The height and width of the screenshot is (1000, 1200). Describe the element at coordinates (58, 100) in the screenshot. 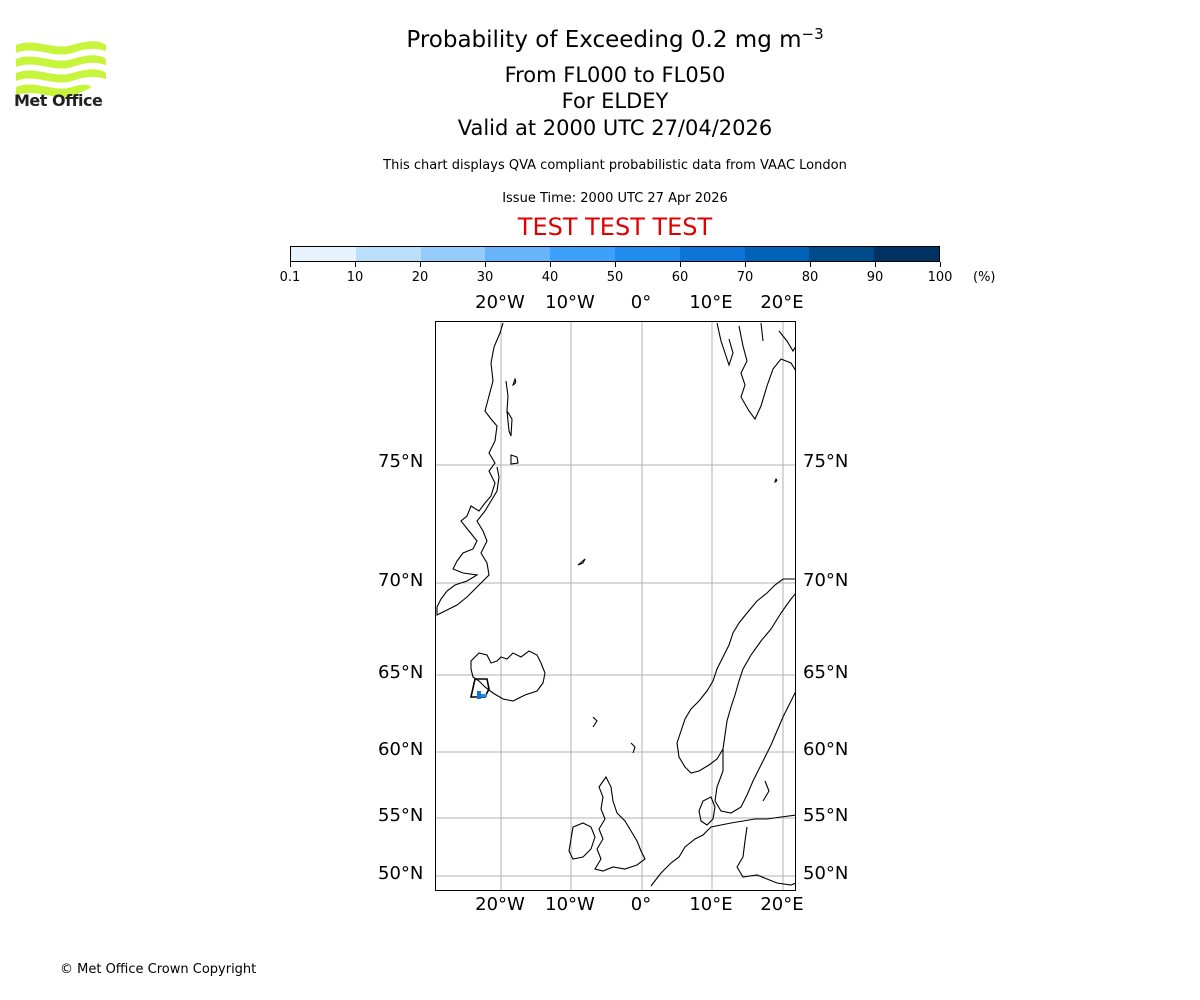

I see `logo-text: Met Office` at that location.